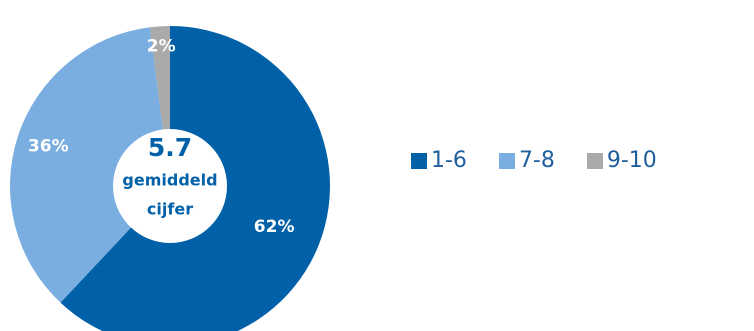 The width and height of the screenshot is (754, 331). What do you see at coordinates (274, 227) in the screenshot?
I see `slice-label-1-6: 62%` at bounding box center [274, 227].